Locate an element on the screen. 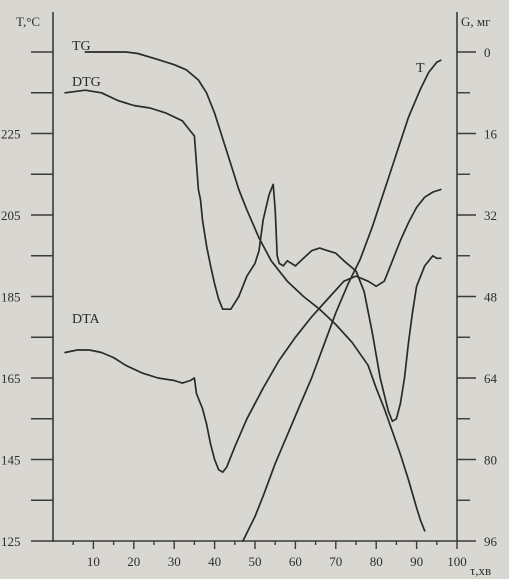 This screenshot has height=579, width=509. left-tick-label: 145 is located at coordinates (11, 460).